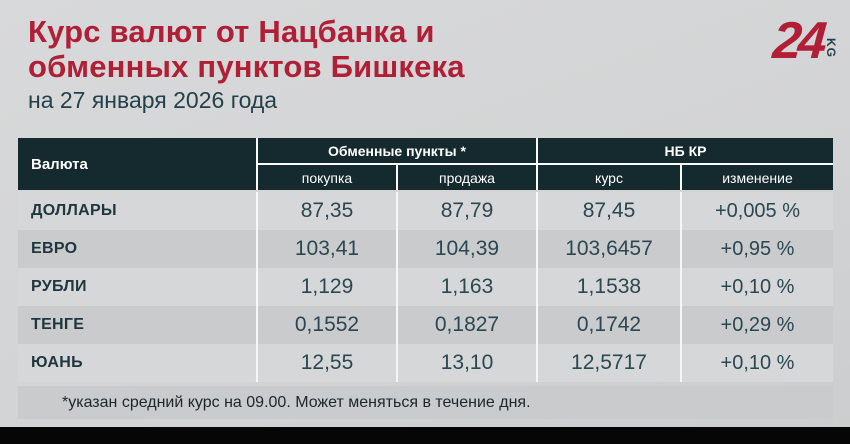 Image resolution: width=850 pixels, height=444 pixels. Describe the element at coordinates (327, 325) in the screenshot. I see `buy-value: 0,1552` at that location.